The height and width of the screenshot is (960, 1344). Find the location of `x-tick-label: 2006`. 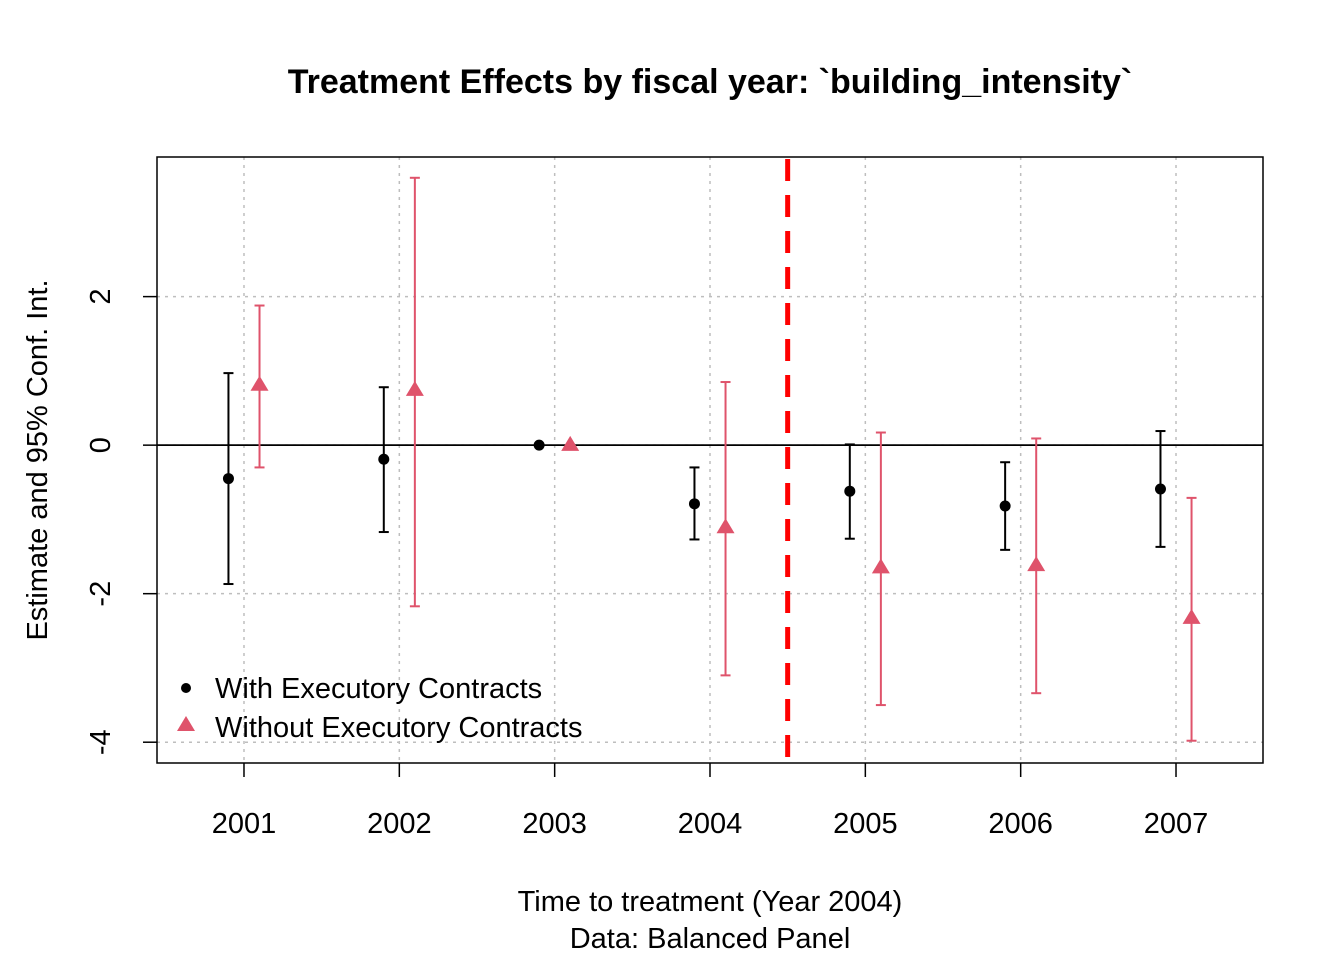

x-tick-label: 2006 is located at coordinates (1020, 824).